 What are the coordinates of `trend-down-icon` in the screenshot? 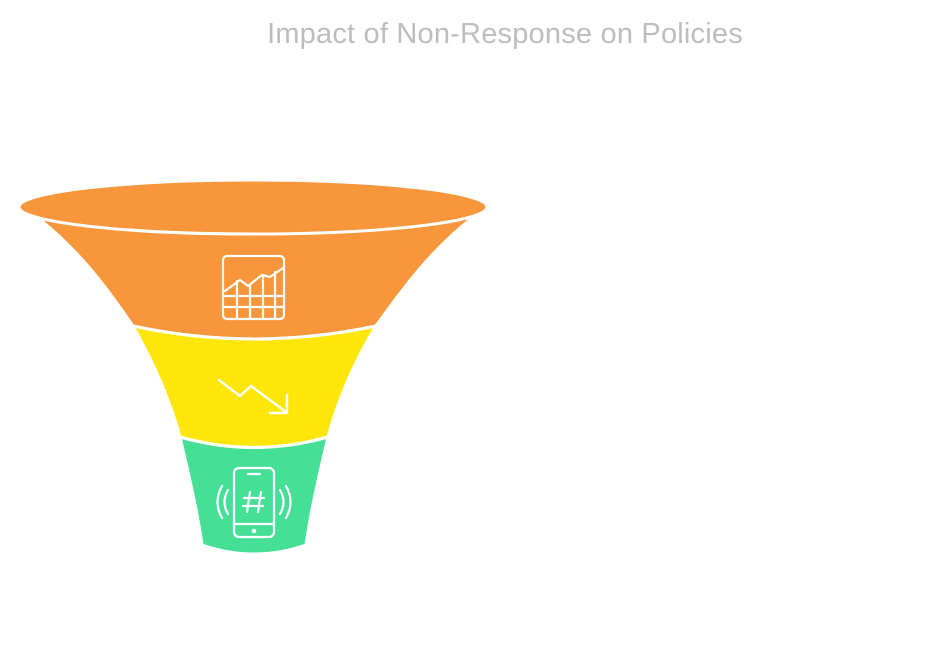 It's located at (253, 396).